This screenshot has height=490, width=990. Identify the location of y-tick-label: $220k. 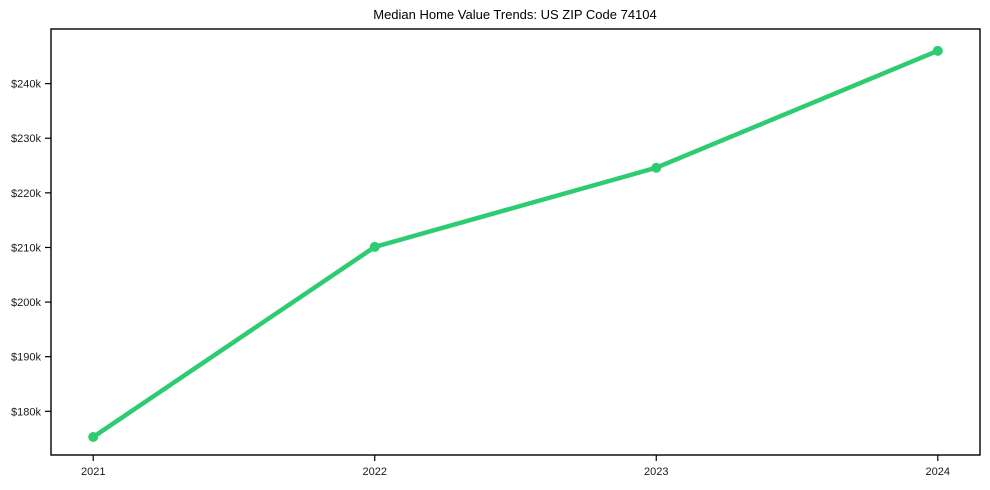
(26, 194).